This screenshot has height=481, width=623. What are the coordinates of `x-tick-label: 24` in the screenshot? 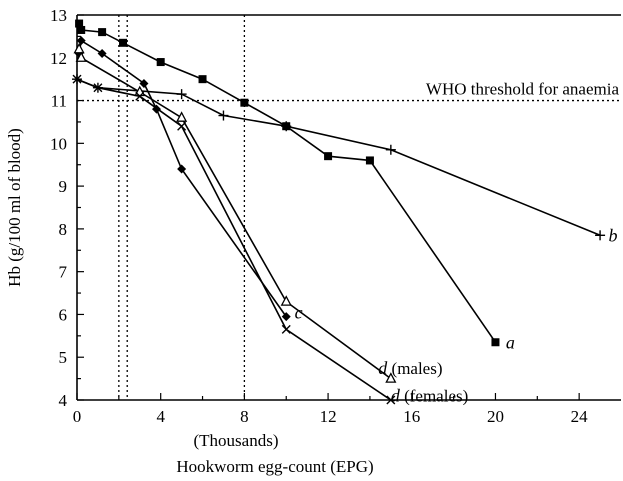 It's located at (580, 416).